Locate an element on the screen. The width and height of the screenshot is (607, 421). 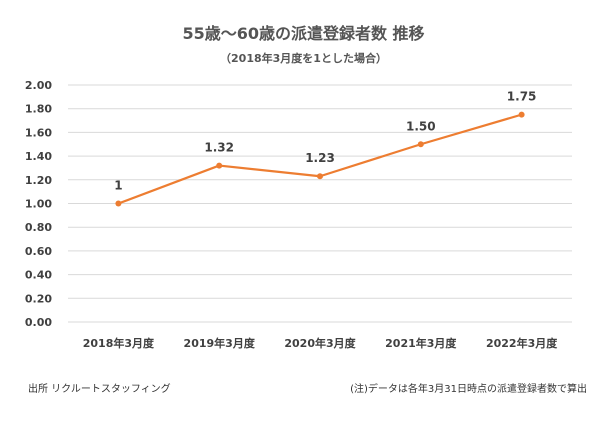
y-tick-label: 1.00 is located at coordinates (38, 204).